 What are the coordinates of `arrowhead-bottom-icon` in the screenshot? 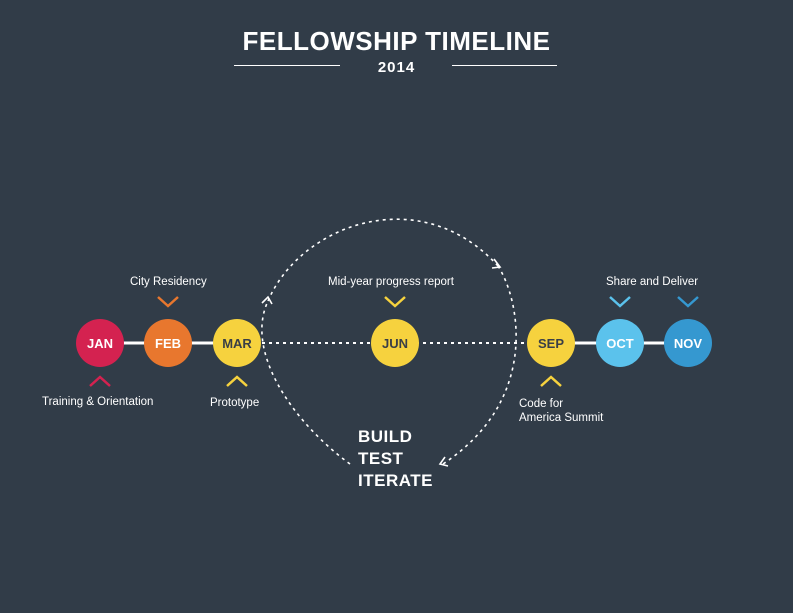 It's located at (443, 461).